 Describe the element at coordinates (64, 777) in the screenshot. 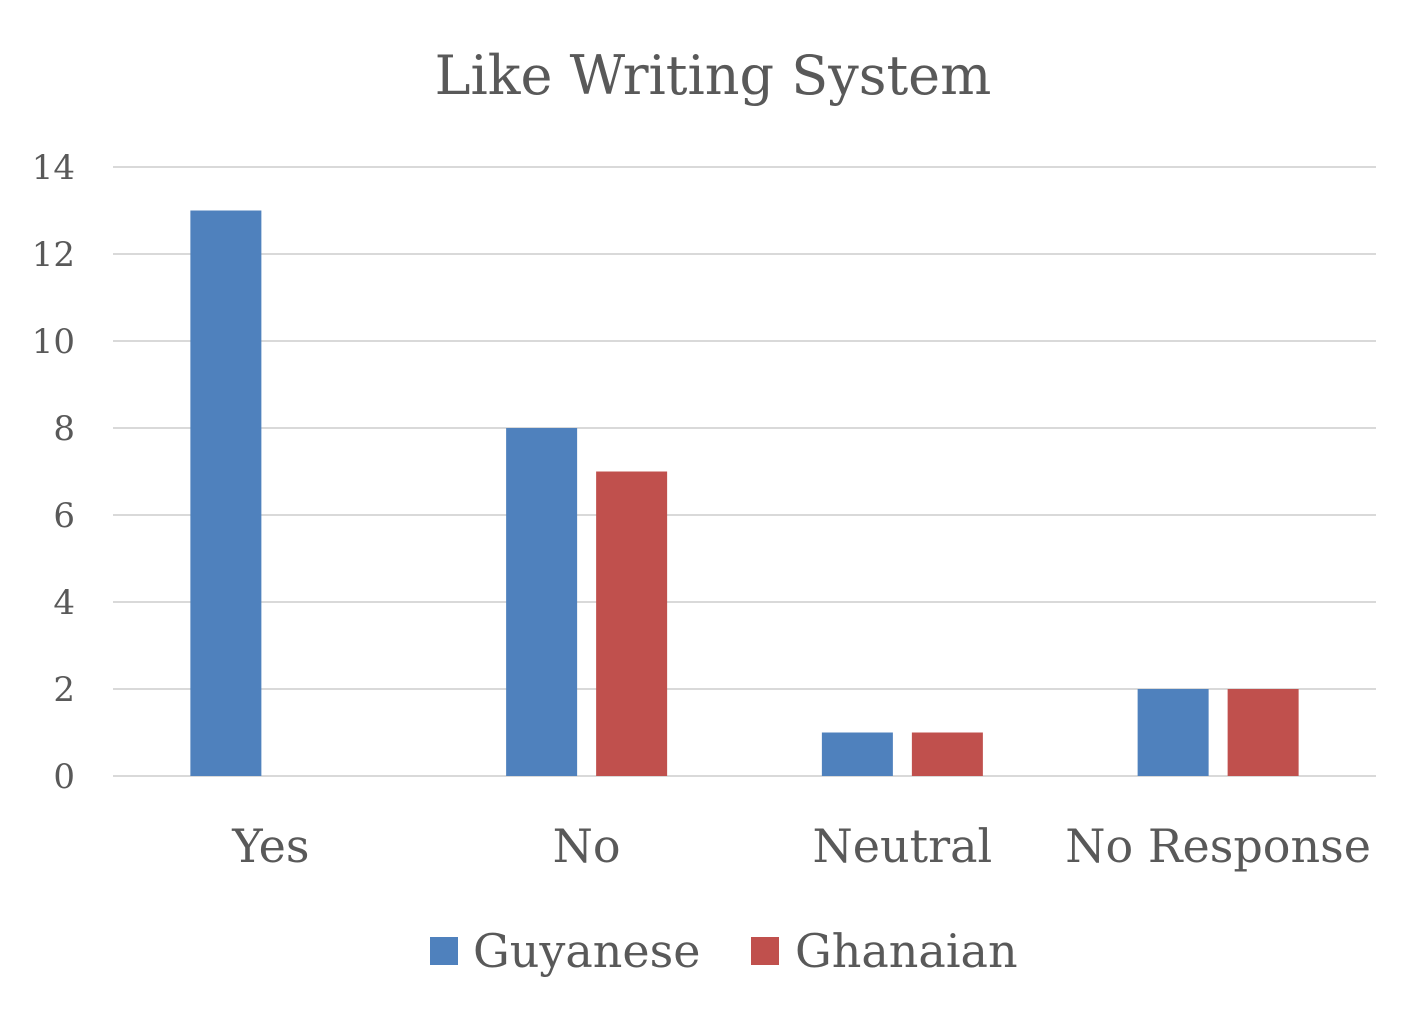

I see `y-tick-label: 0` at that location.